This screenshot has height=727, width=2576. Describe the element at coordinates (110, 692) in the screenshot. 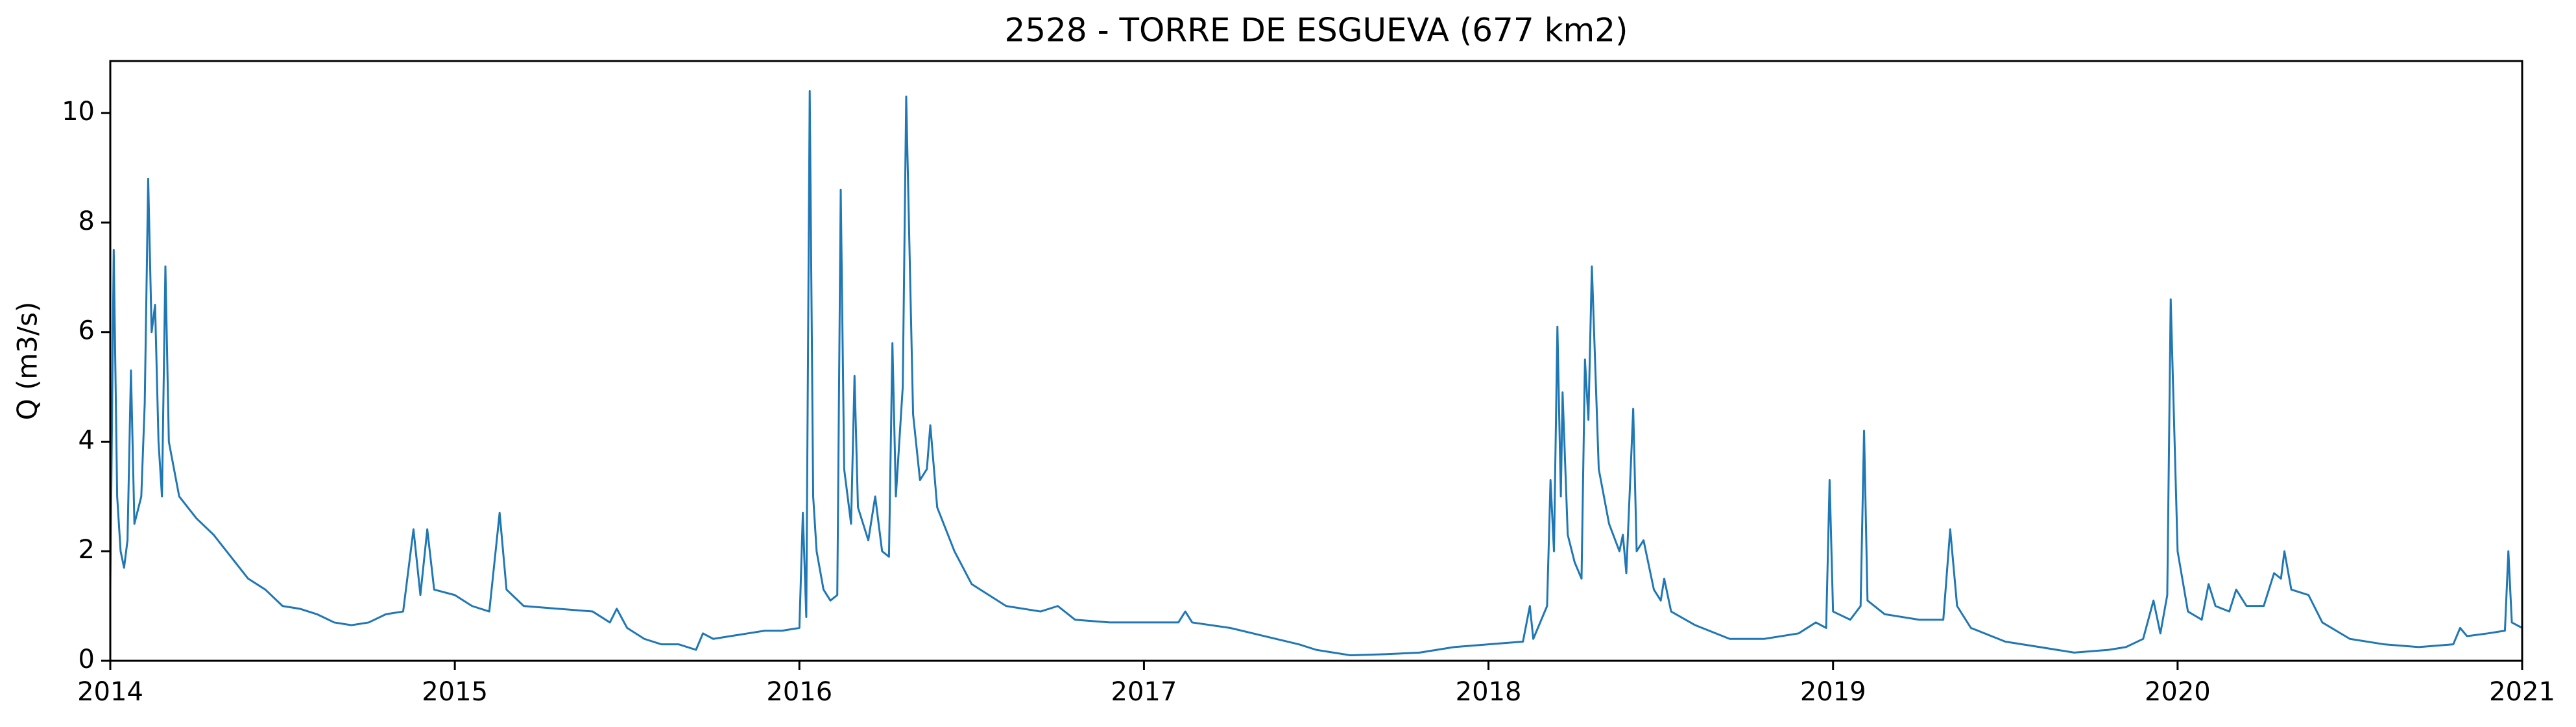

I see `x-tick-label: 2014` at that location.